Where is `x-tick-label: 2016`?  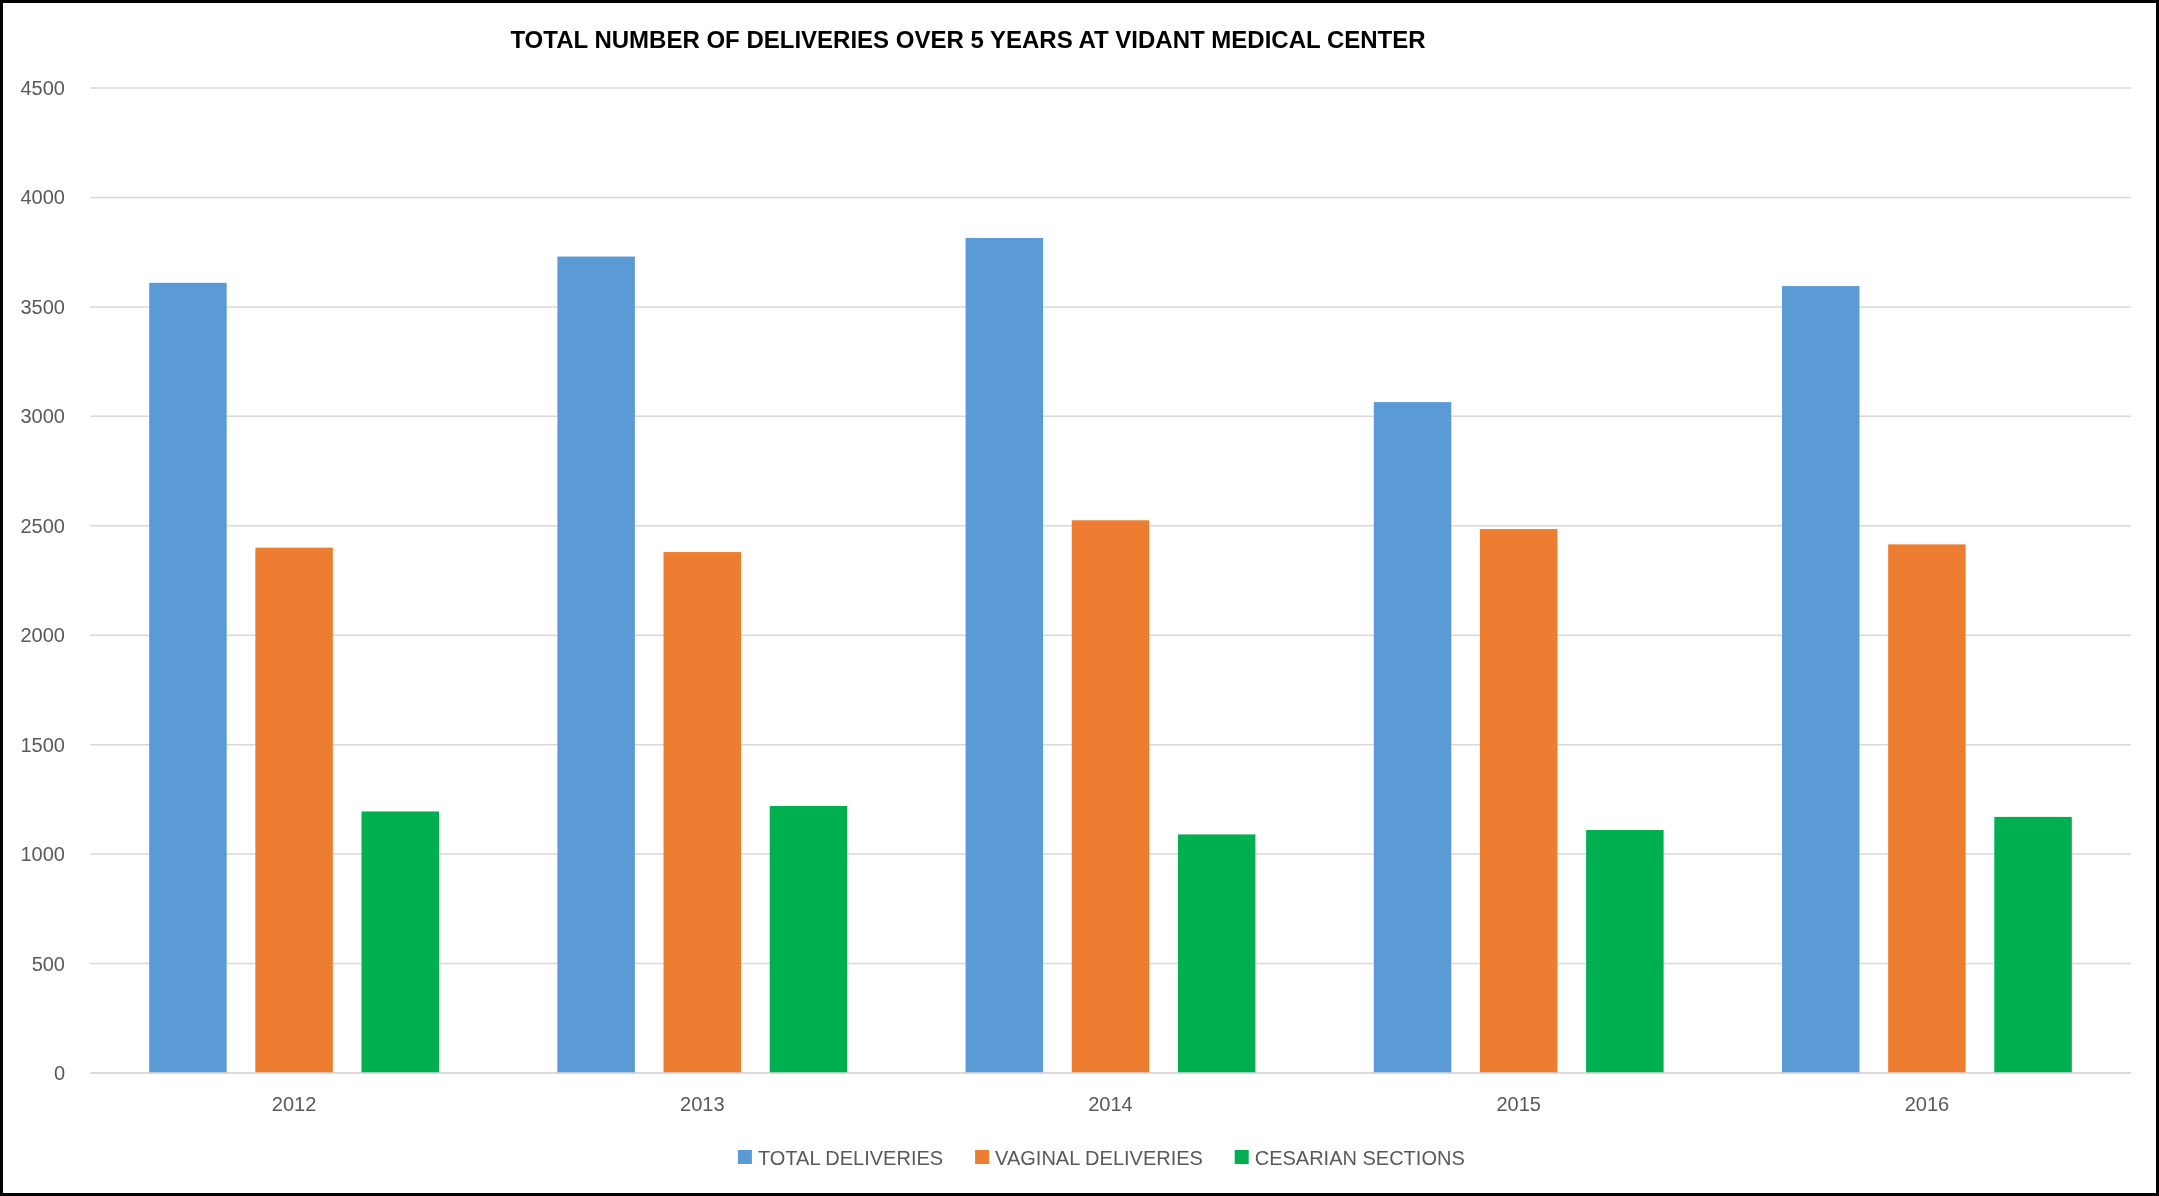 x-tick-label: 2016 is located at coordinates (1927, 1104).